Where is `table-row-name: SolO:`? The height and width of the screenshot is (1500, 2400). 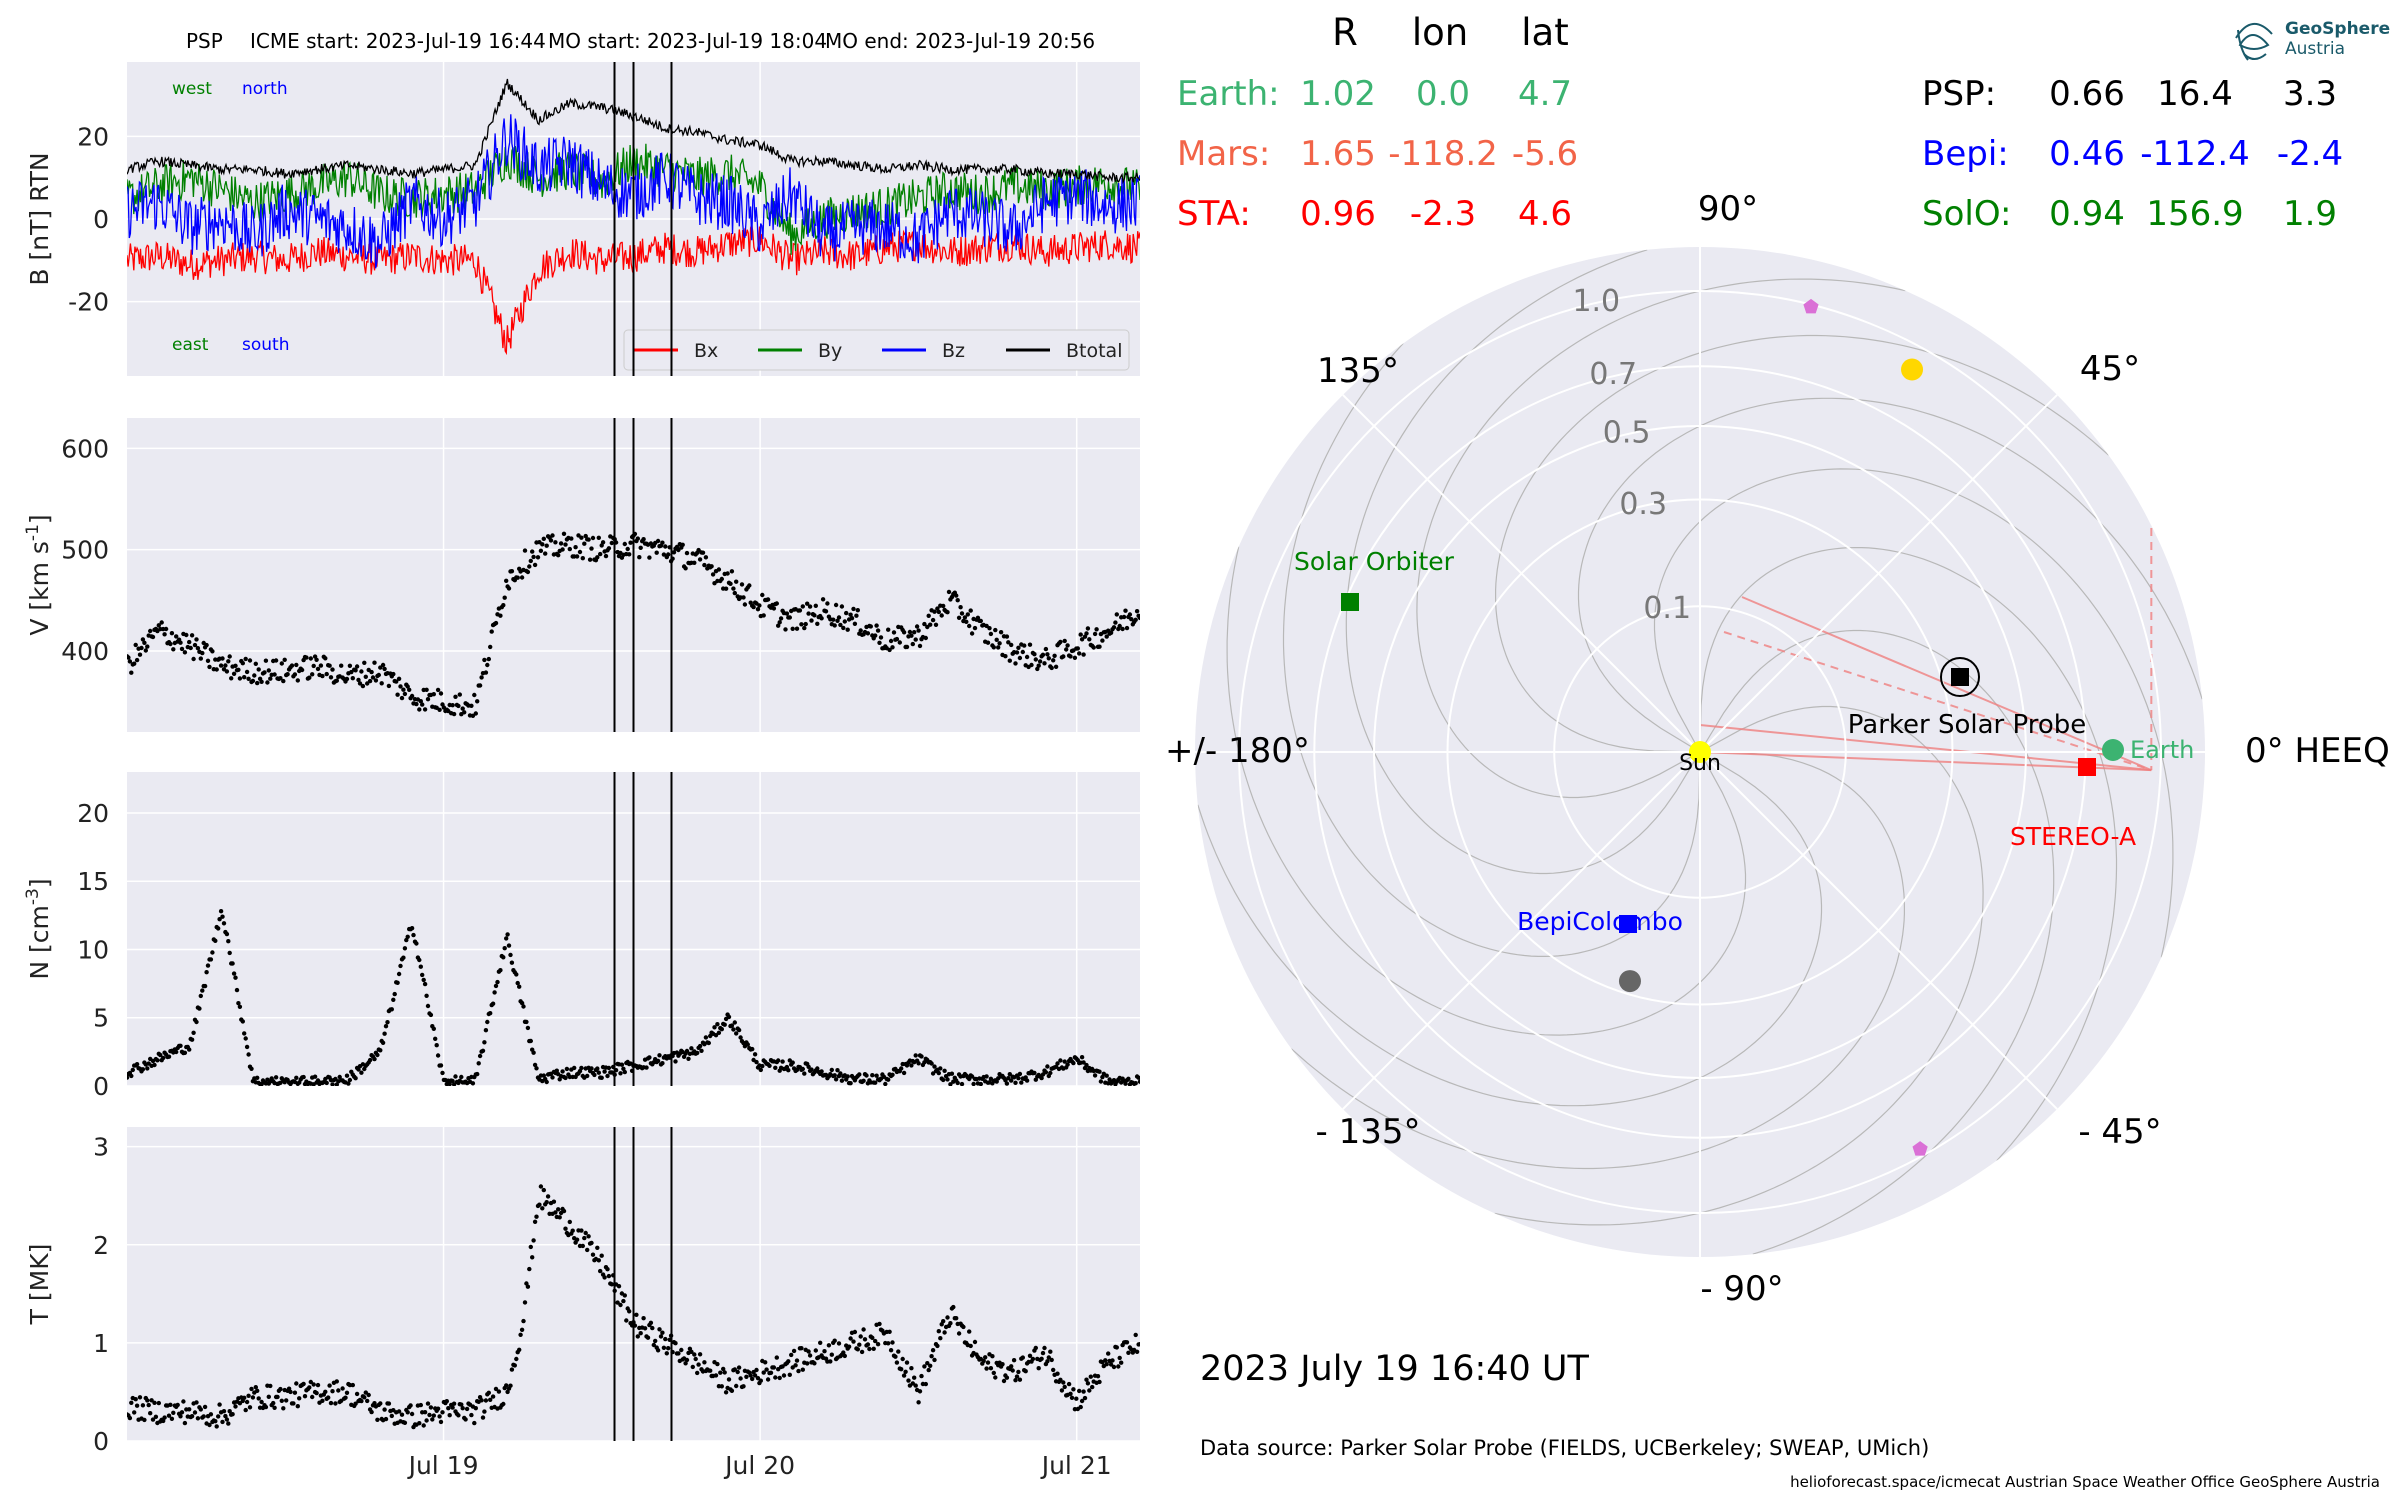
table-row-name: SolO: is located at coordinates (1966, 214).